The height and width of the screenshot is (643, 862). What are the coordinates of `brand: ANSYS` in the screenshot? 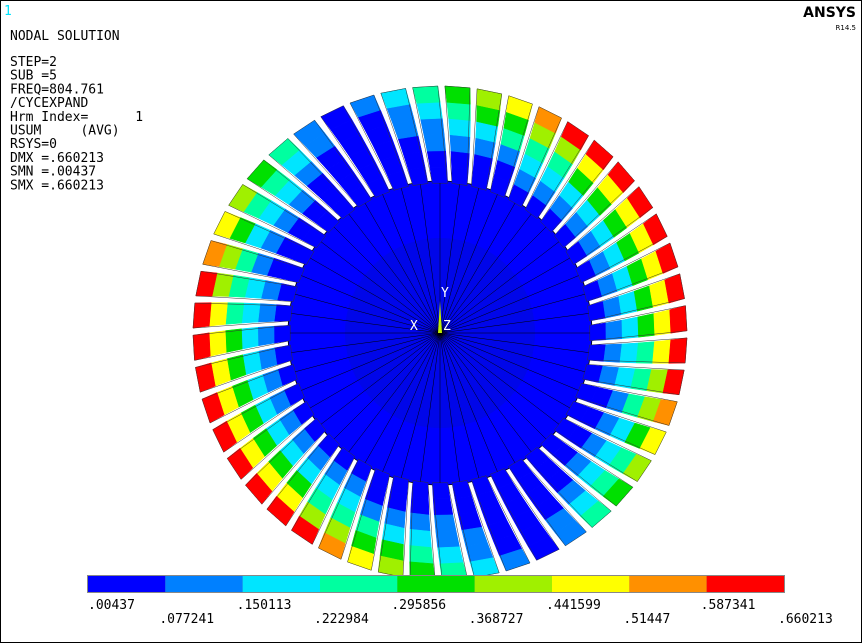 It's located at (829, 13).